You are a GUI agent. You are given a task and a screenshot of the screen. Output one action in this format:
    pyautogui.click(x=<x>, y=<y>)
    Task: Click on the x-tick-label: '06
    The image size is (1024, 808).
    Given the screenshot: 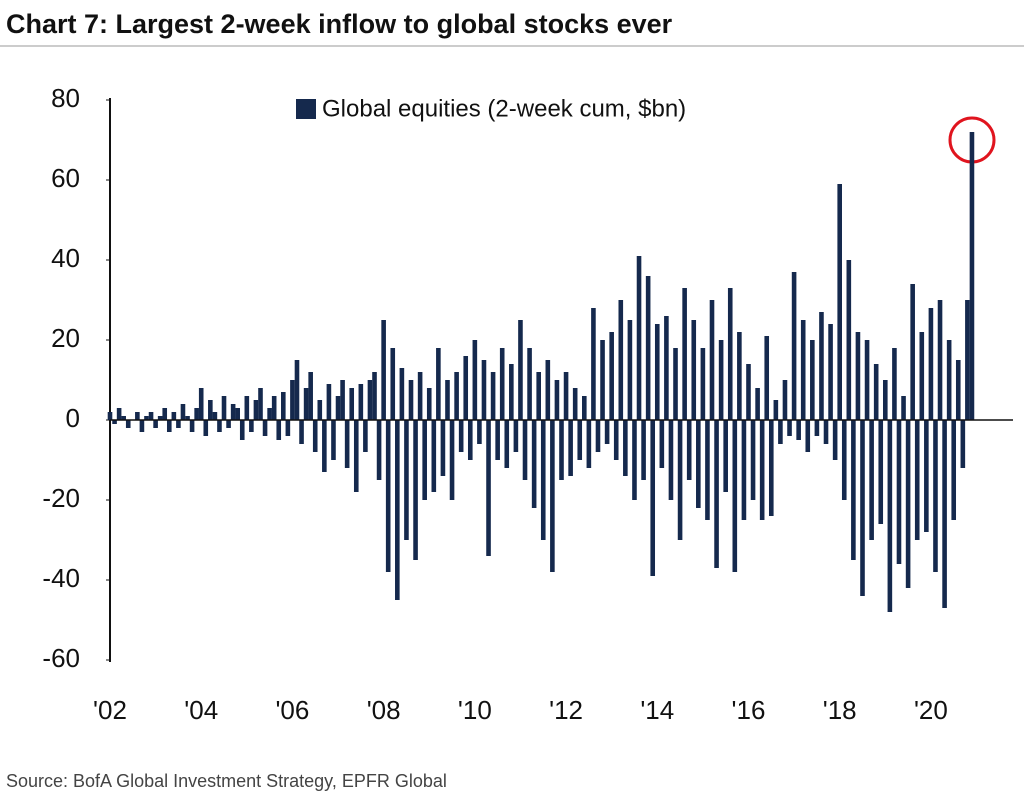 What is the action you would take?
    pyautogui.click(x=292, y=710)
    